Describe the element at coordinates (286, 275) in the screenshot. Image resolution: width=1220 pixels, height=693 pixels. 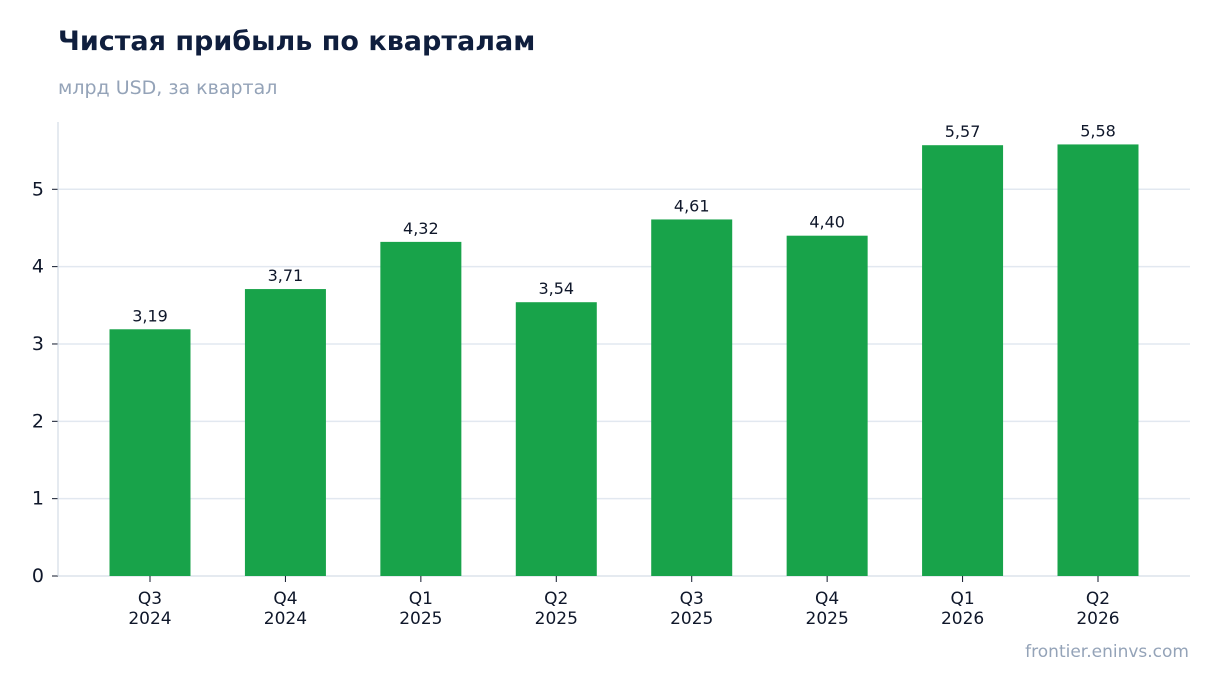
I see `bar-value-label: 3,71` at that location.